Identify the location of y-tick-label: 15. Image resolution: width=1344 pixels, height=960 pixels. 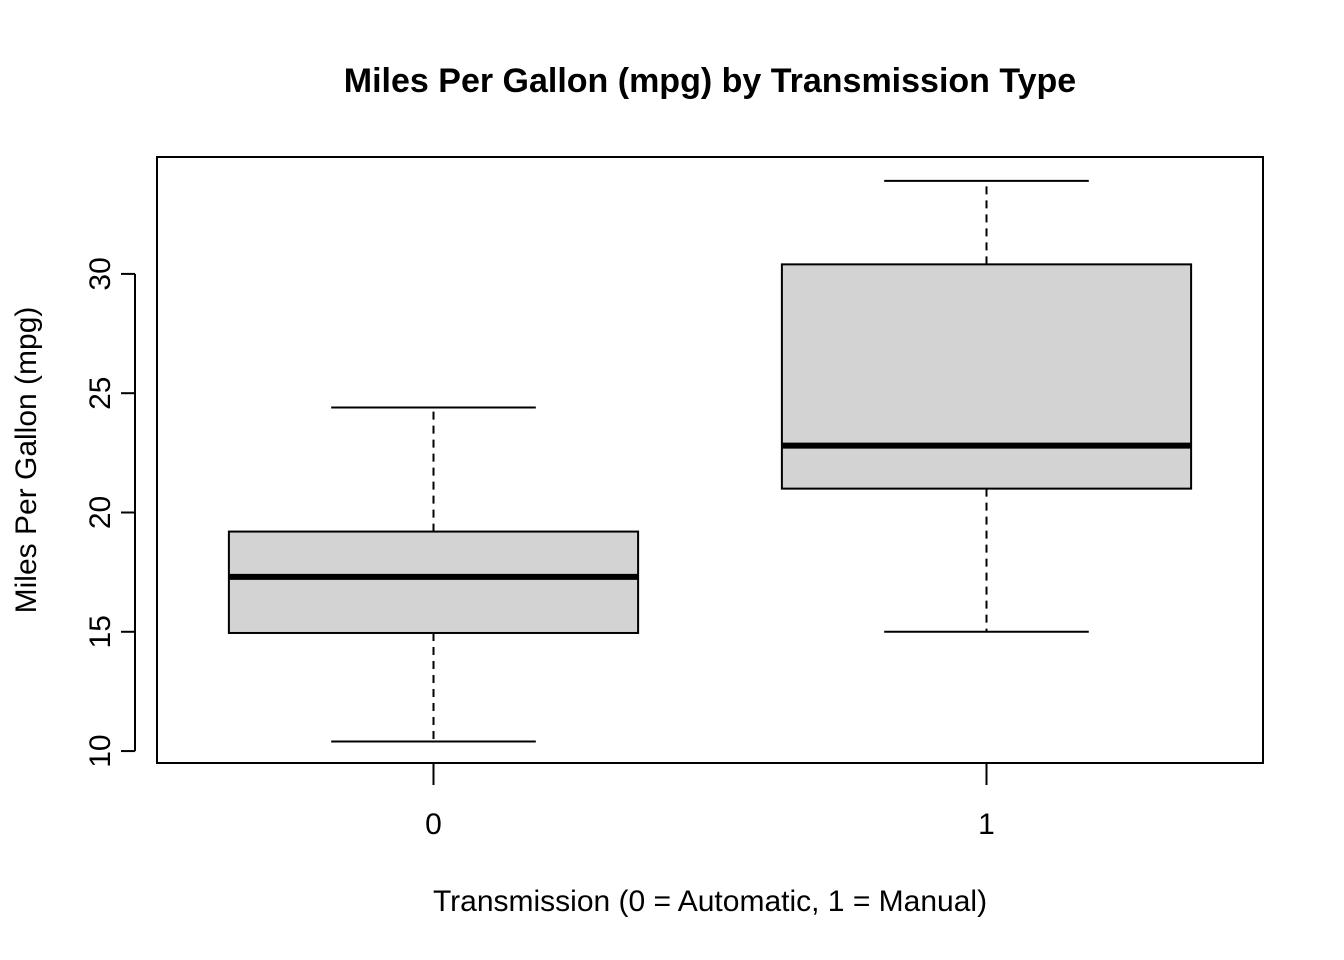
(100, 631).